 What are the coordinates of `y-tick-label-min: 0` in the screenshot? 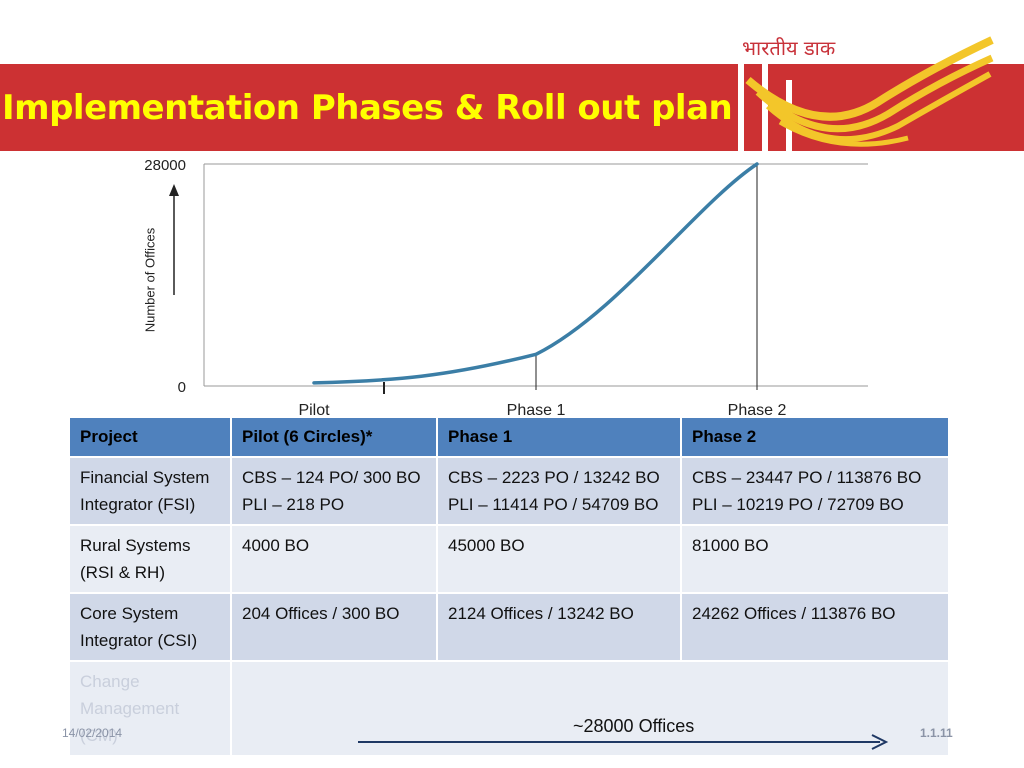 It's located at (182, 387).